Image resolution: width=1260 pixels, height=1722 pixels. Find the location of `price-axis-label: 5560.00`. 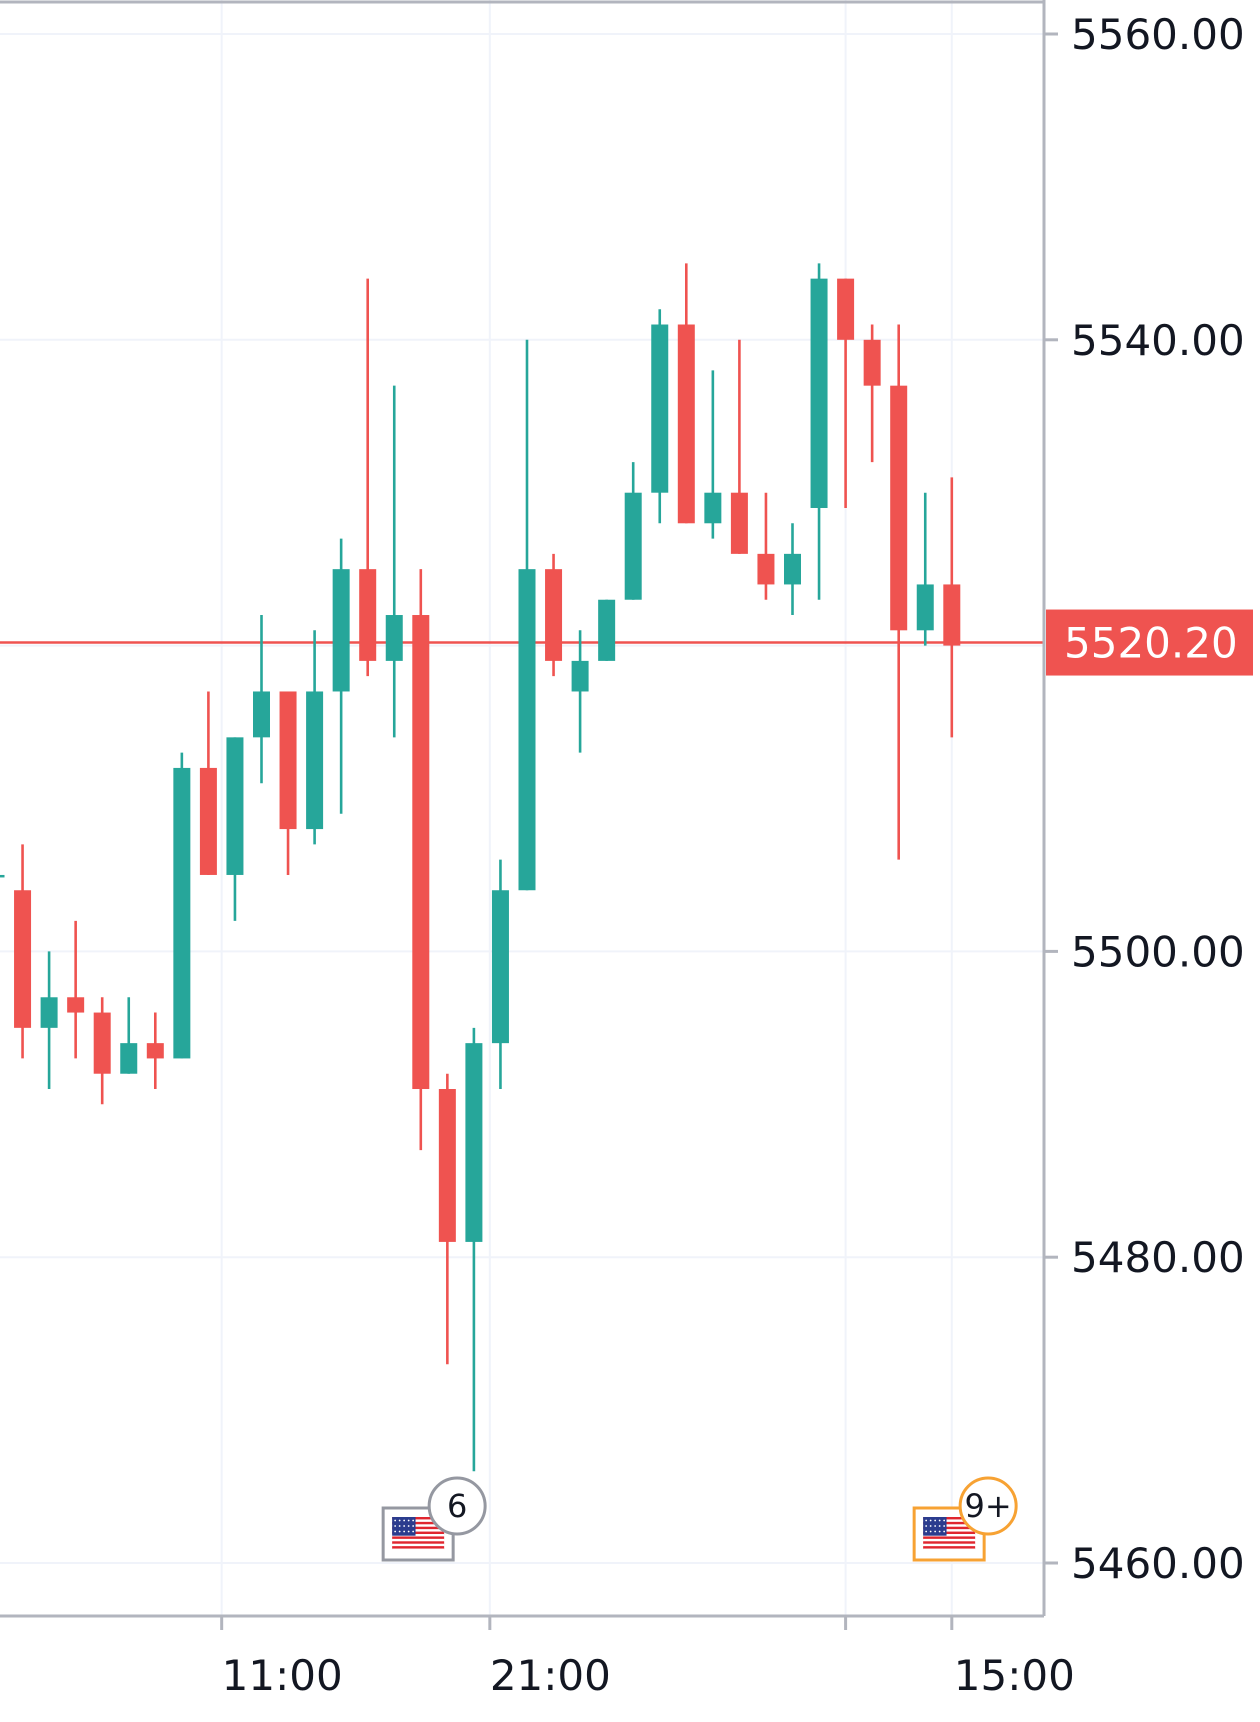

price-axis-label: 5560.00 is located at coordinates (1158, 34).